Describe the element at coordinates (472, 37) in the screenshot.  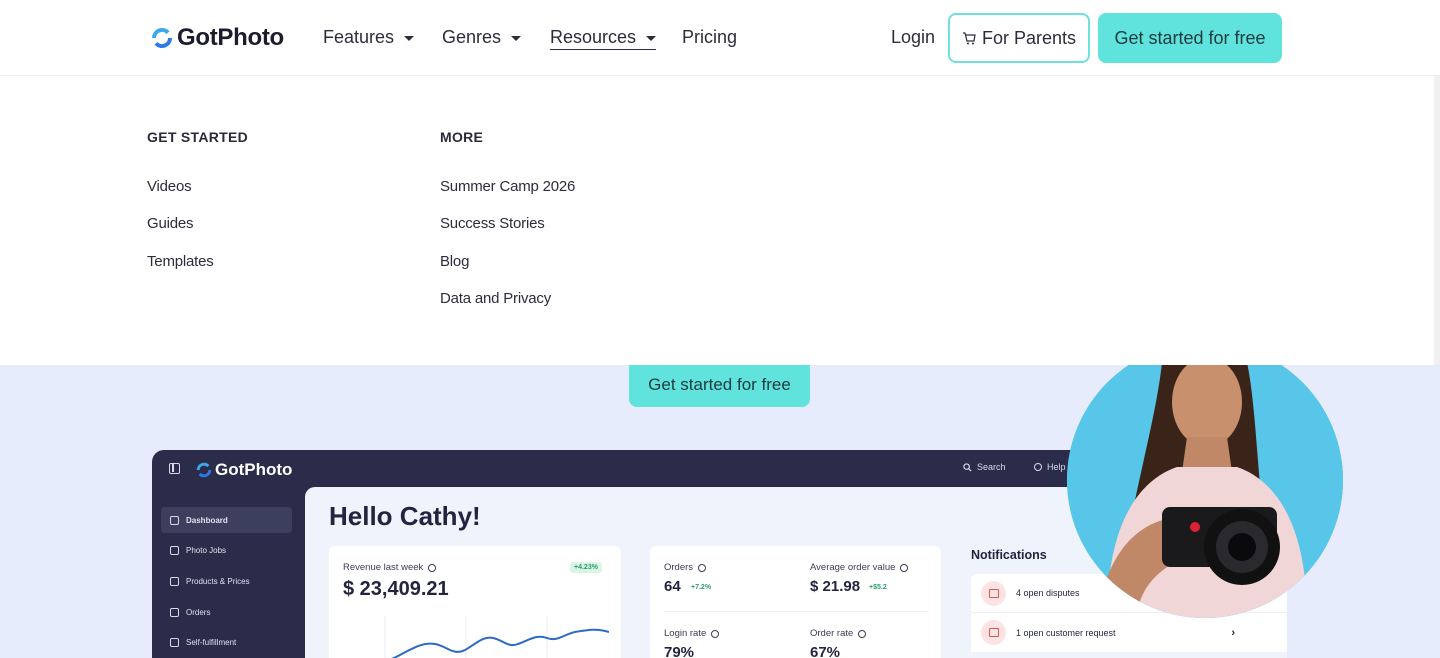
I see `nav-label: Genres` at that location.